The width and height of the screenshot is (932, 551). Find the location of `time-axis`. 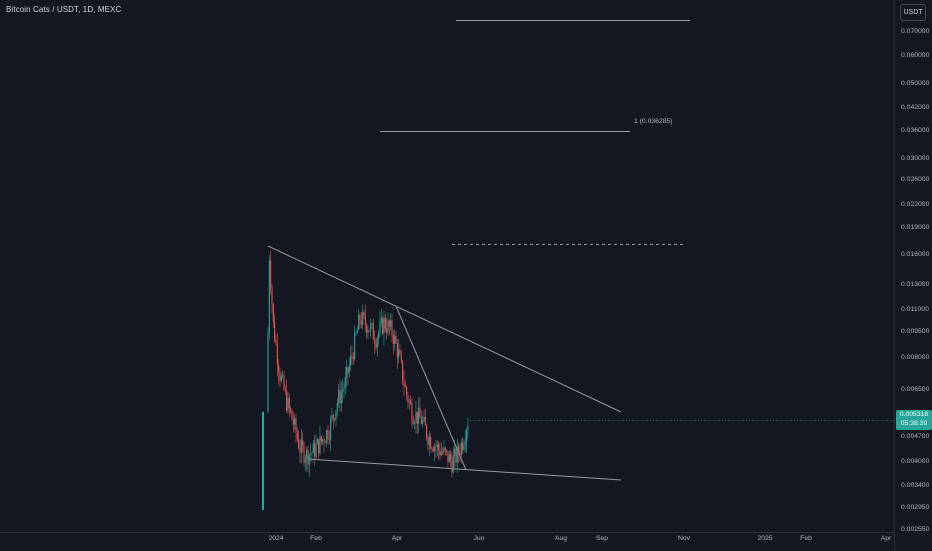

time-axis is located at coordinates (447, 541).